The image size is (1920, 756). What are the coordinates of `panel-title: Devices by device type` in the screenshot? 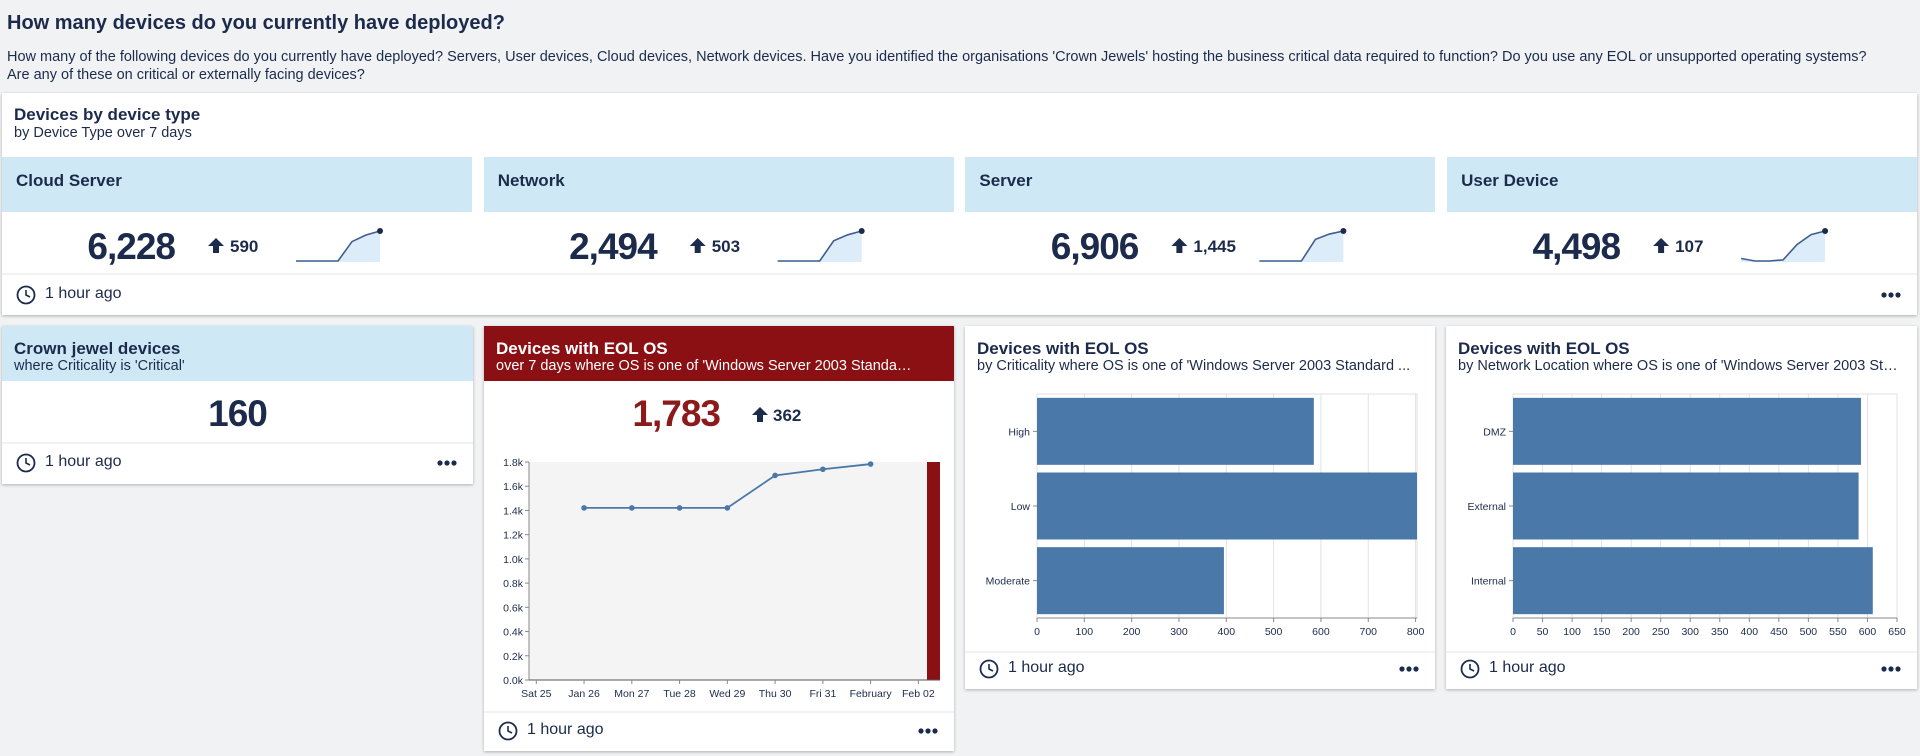 It's located at (107, 114).